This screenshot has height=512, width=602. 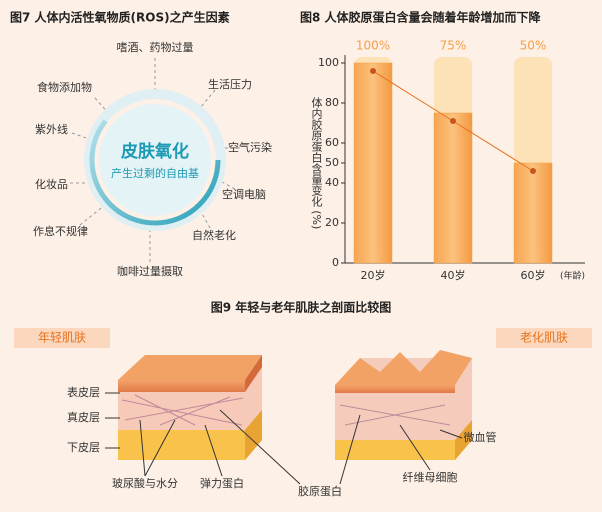 I want to click on y-tick-label: 100, so click(x=328, y=62).